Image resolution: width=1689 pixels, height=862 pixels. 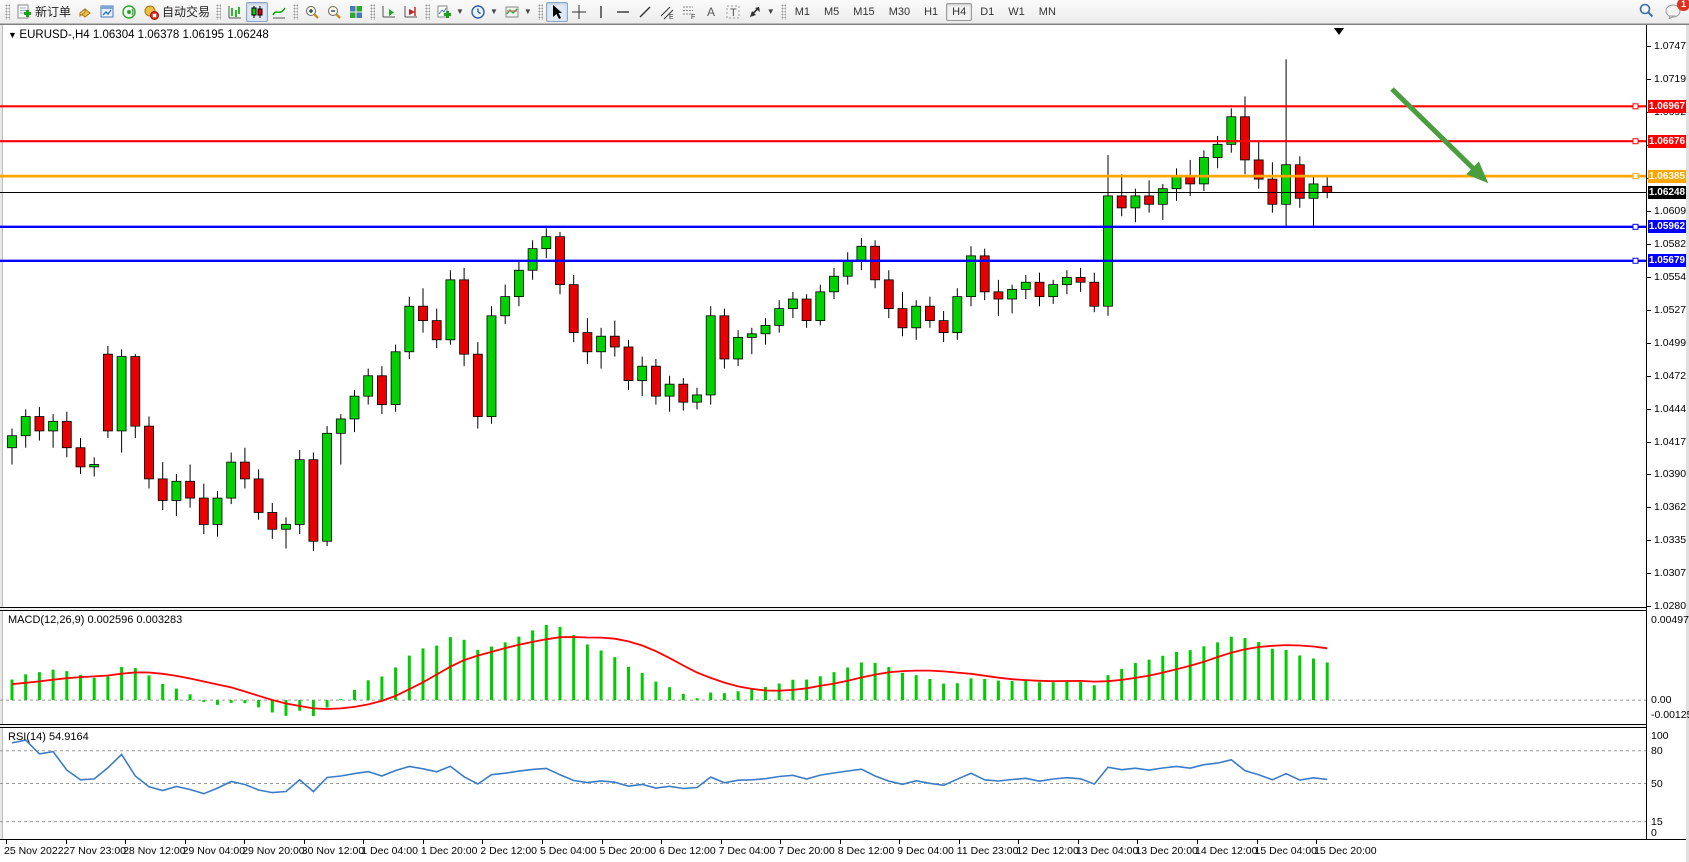 What do you see at coordinates (518, 12) in the screenshot?
I see `templates-dropdown: ▼` at bounding box center [518, 12].